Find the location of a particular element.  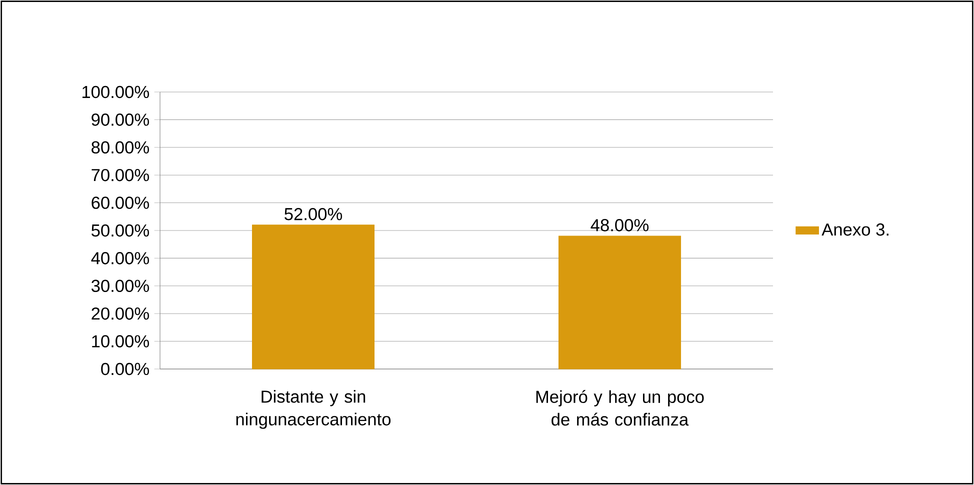

y-tick-label: 0.00% is located at coordinates (125, 369).